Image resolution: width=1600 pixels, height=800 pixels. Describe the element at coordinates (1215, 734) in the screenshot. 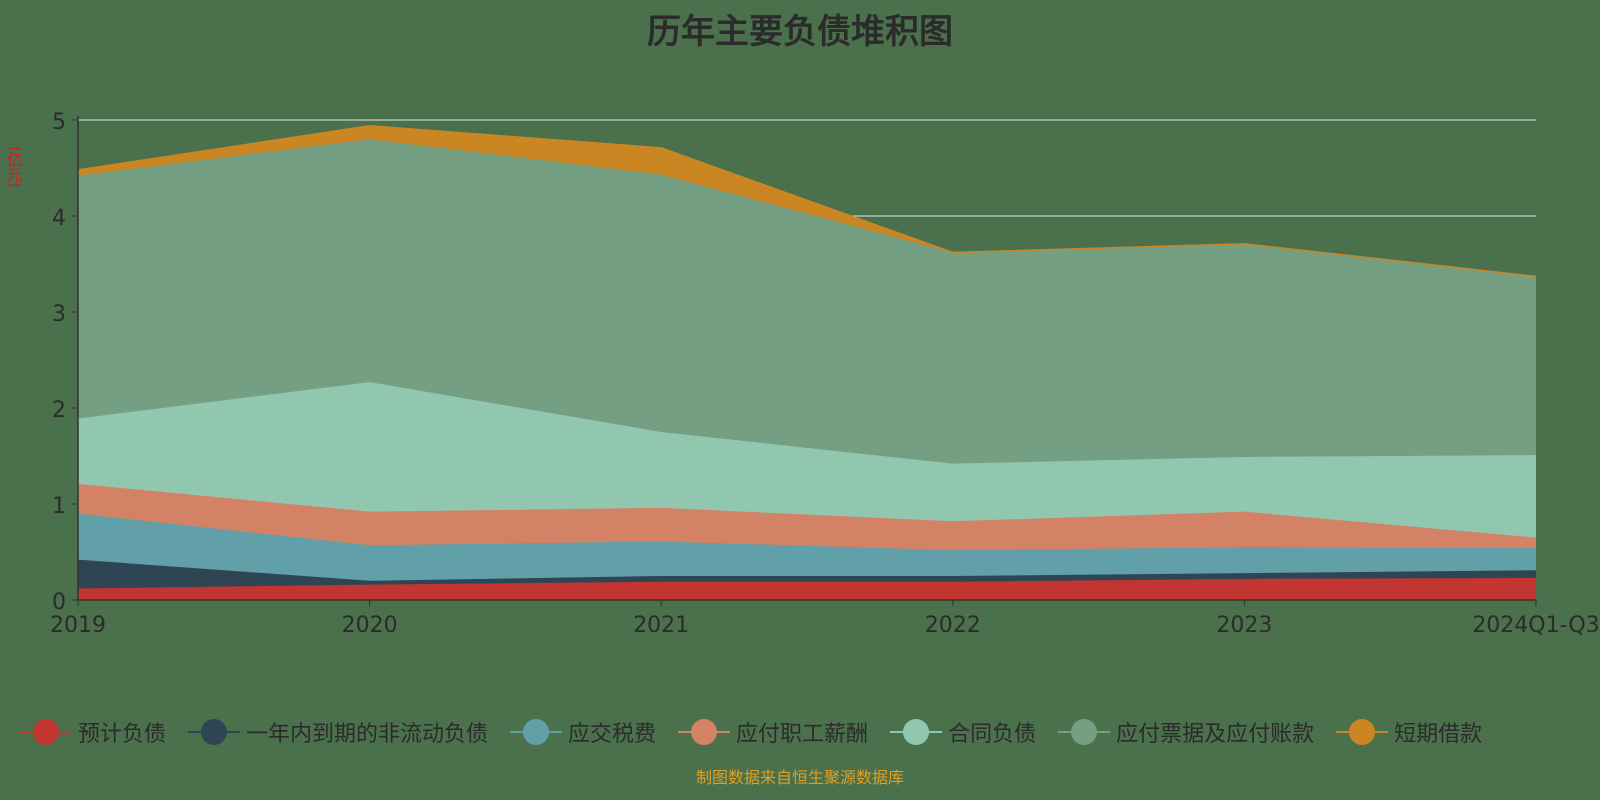

I see `legend-label: 应付票据及应付账款` at that location.